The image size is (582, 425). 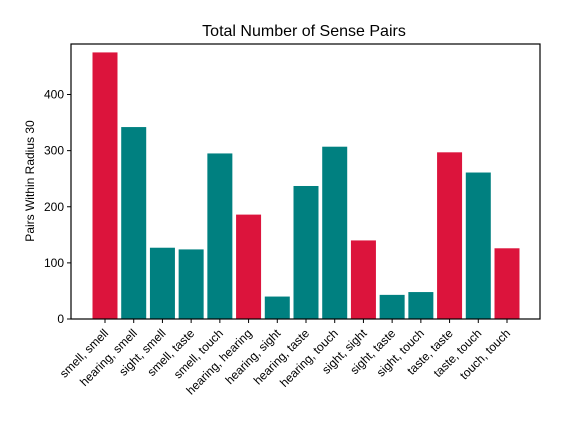 I want to click on chart-title: Total Number of Sense Pairs, so click(x=304, y=31).